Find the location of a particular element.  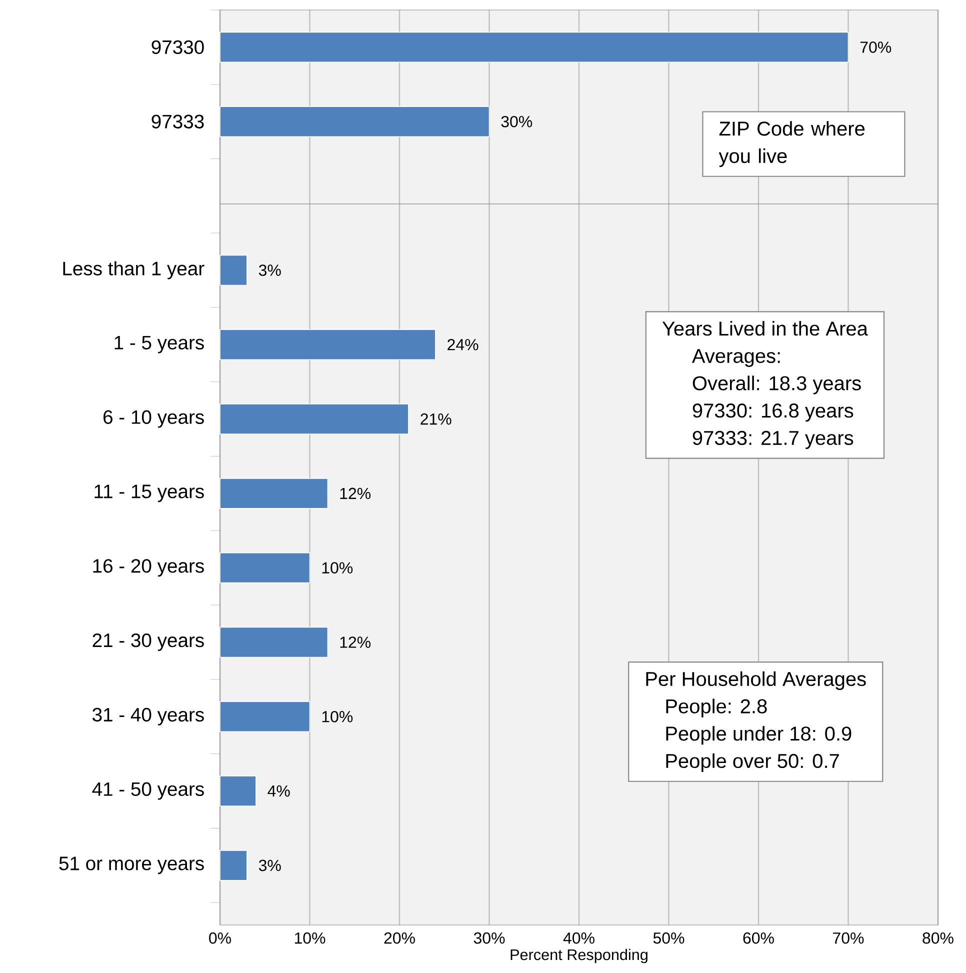

annotation: People: 2.8 is located at coordinates (716, 708).